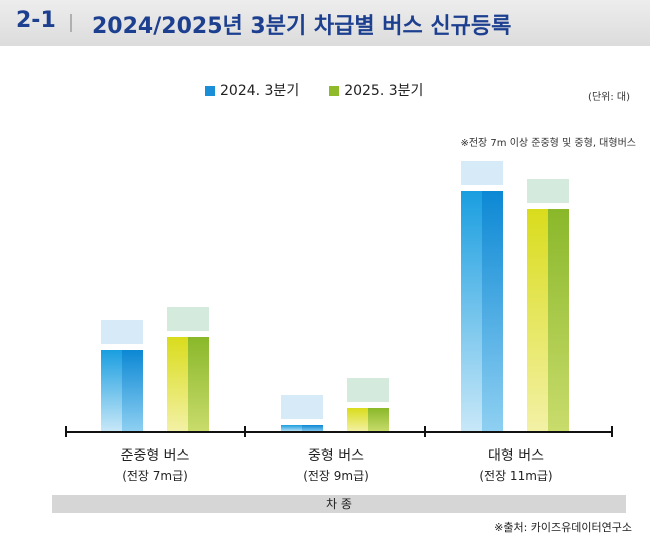 Image resolution: width=650 pixels, height=540 pixels. Describe the element at coordinates (548, 143) in the screenshot. I see `footnote: ※전장 7m 이상 준중형 및 중형, 대형버스` at that location.